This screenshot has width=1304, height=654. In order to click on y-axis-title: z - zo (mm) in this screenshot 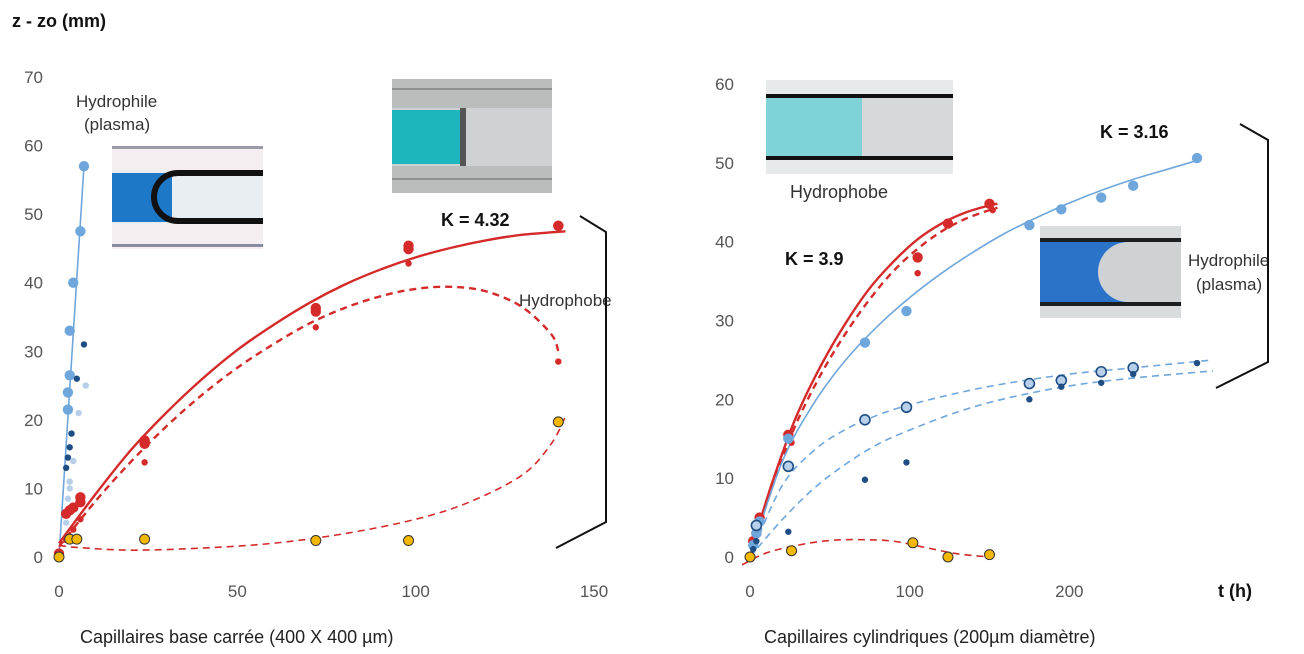, I will do `click(59, 21)`.